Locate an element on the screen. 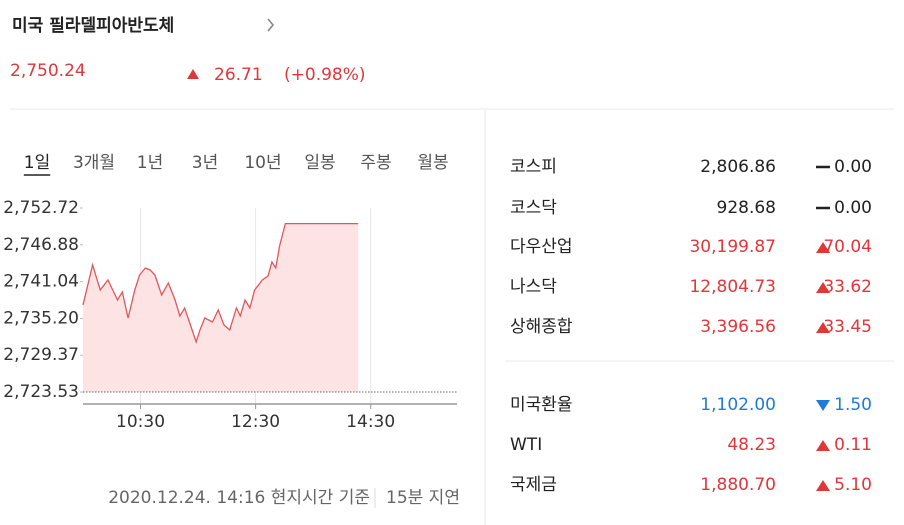  market-change: 0.11 is located at coordinates (853, 445).